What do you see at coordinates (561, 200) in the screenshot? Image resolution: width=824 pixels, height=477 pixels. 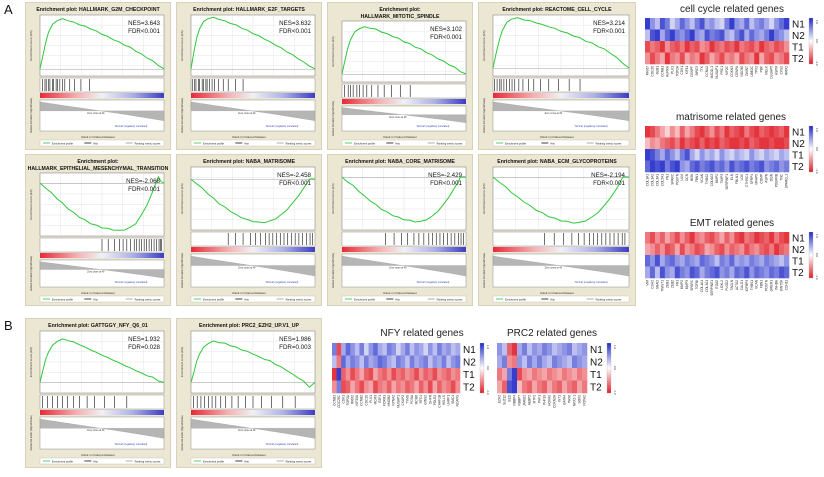 I see `enrichment-profile-line` at bounding box center [561, 200].